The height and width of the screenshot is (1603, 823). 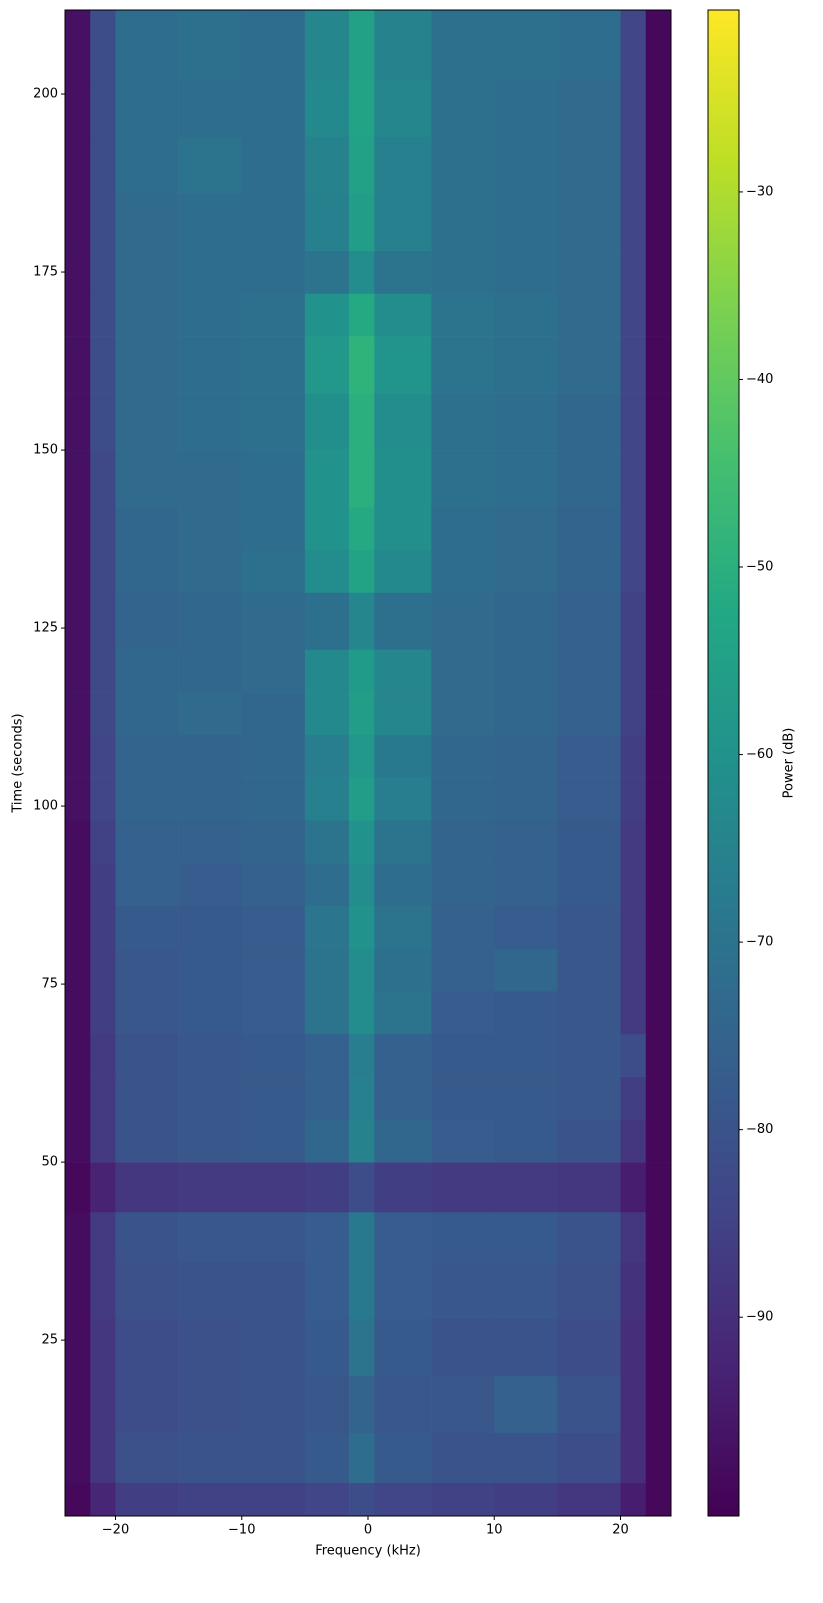 I want to click on colorbar-tick-label: −50, so click(x=759, y=567).